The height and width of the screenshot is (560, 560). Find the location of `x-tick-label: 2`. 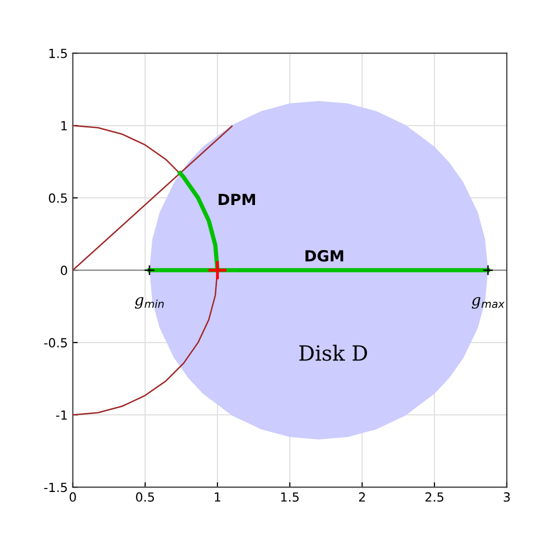

x-tick-label: 2 is located at coordinates (362, 497).